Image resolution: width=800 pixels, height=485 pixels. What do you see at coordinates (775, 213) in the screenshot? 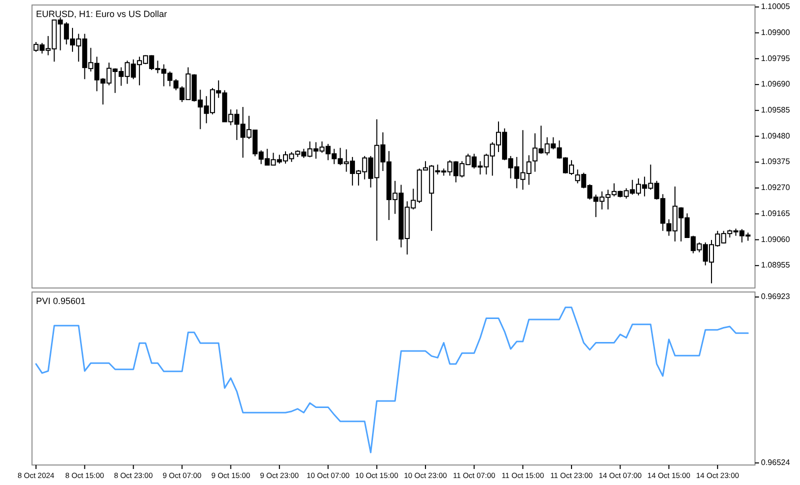
I see `y-tick-label: 1.09165` at bounding box center [775, 213].